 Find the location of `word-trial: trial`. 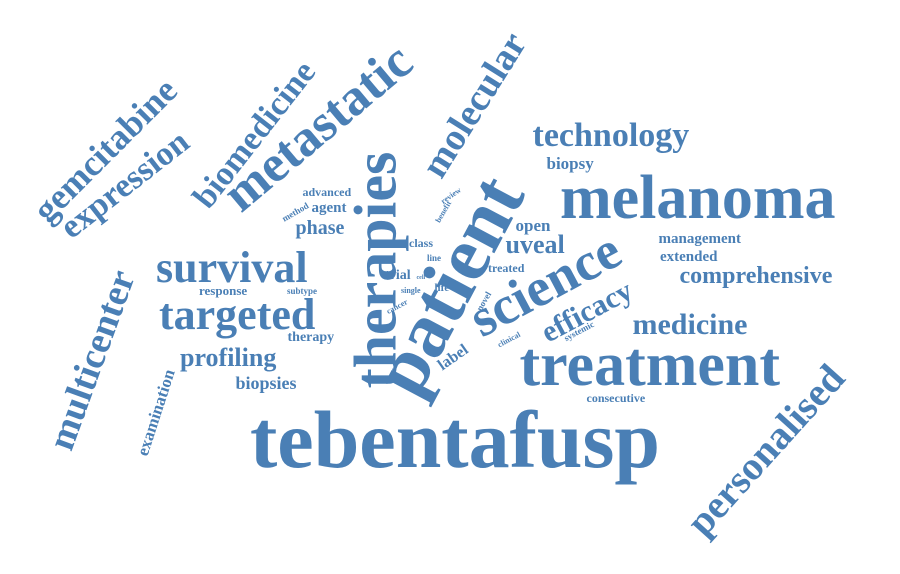

word-trial: trial is located at coordinates (398, 275).